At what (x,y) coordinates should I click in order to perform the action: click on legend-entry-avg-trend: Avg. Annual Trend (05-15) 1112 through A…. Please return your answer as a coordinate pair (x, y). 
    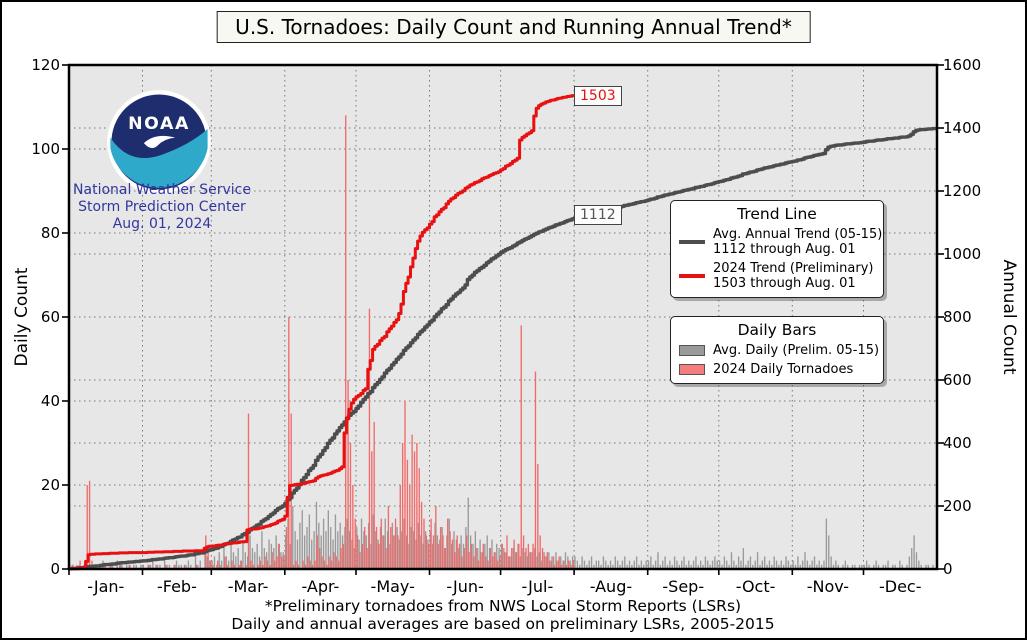
    Looking at the image, I should click on (780, 242).